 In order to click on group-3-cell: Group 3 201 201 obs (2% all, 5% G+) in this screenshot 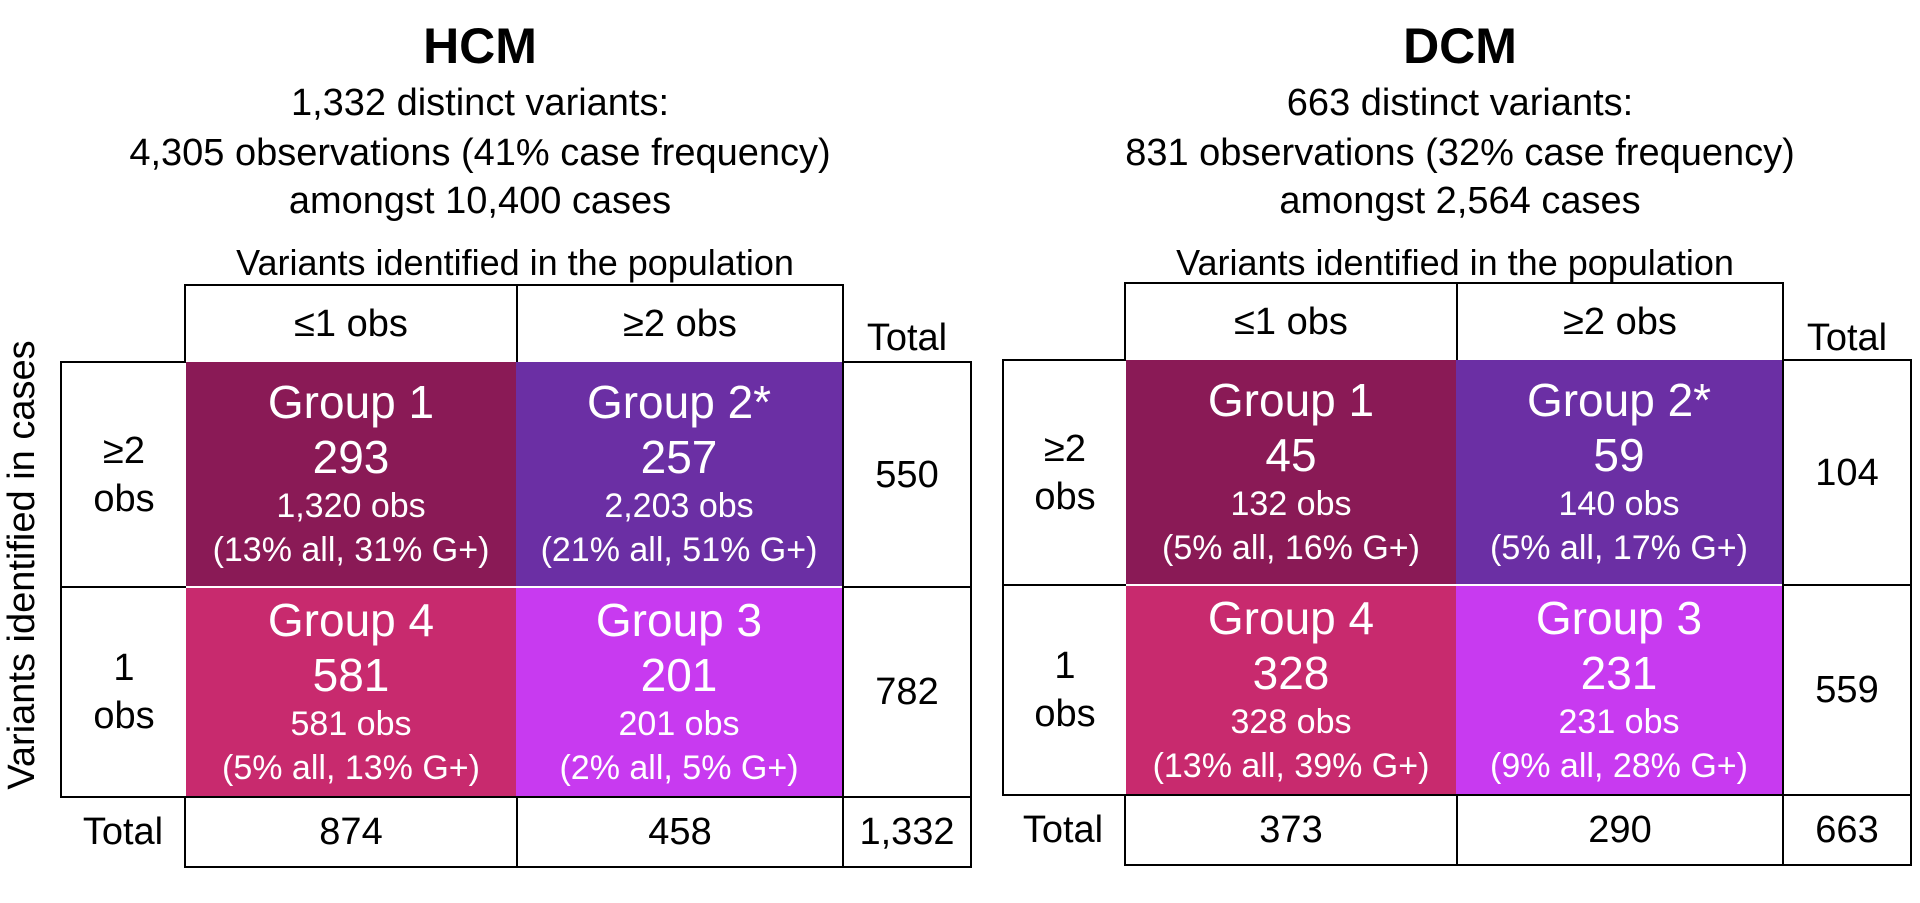, I will do `click(679, 692)`.